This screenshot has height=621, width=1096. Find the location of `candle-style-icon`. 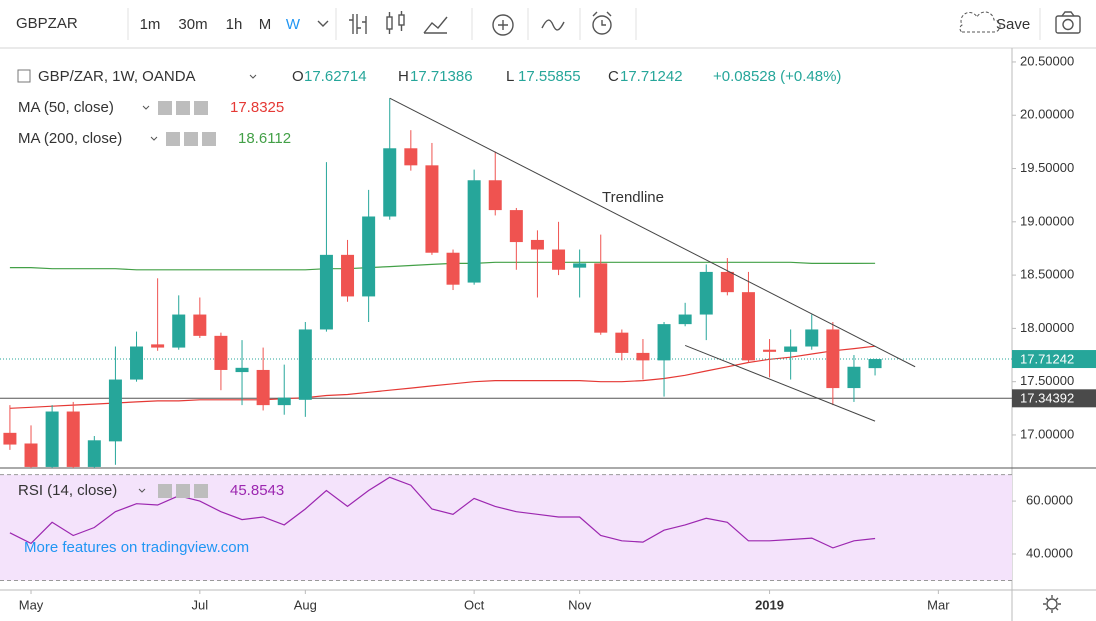

candle-style-icon is located at coordinates (395, 22).